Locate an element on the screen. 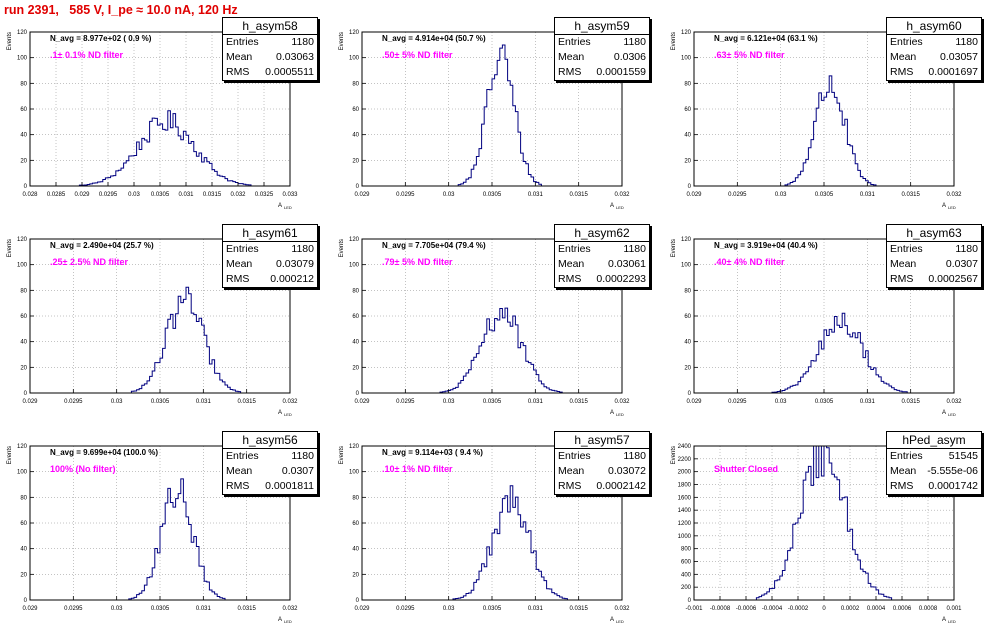 This screenshot has width=996, height=633. n-avg-label: N_avg = 9.114e+03 ( 9.4 %) is located at coordinates (432, 452).